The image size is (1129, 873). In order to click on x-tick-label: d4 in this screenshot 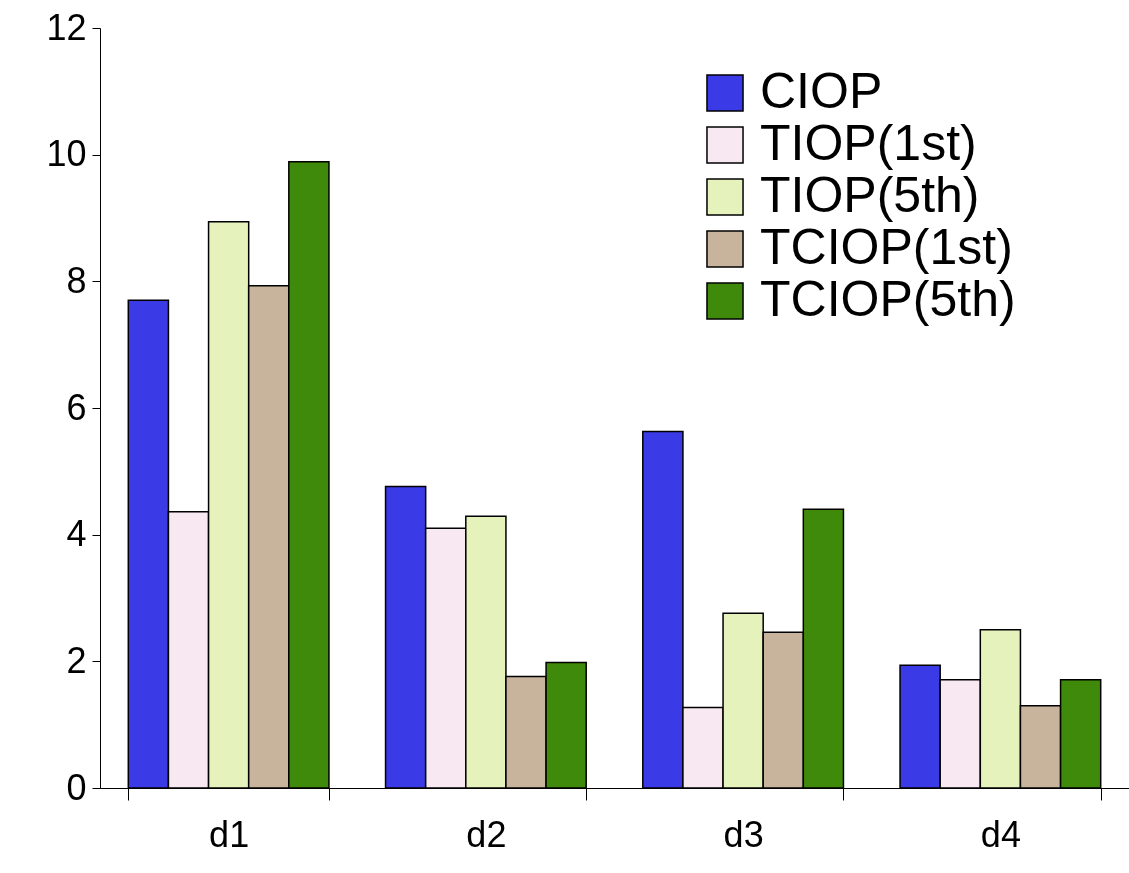, I will do `click(1000, 834)`.